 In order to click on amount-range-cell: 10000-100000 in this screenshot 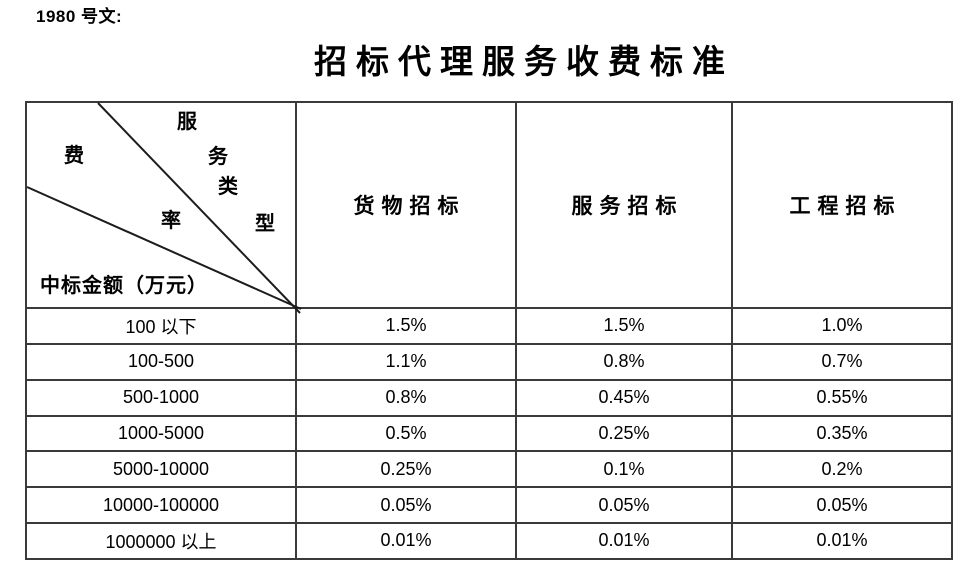, I will do `click(161, 505)`.